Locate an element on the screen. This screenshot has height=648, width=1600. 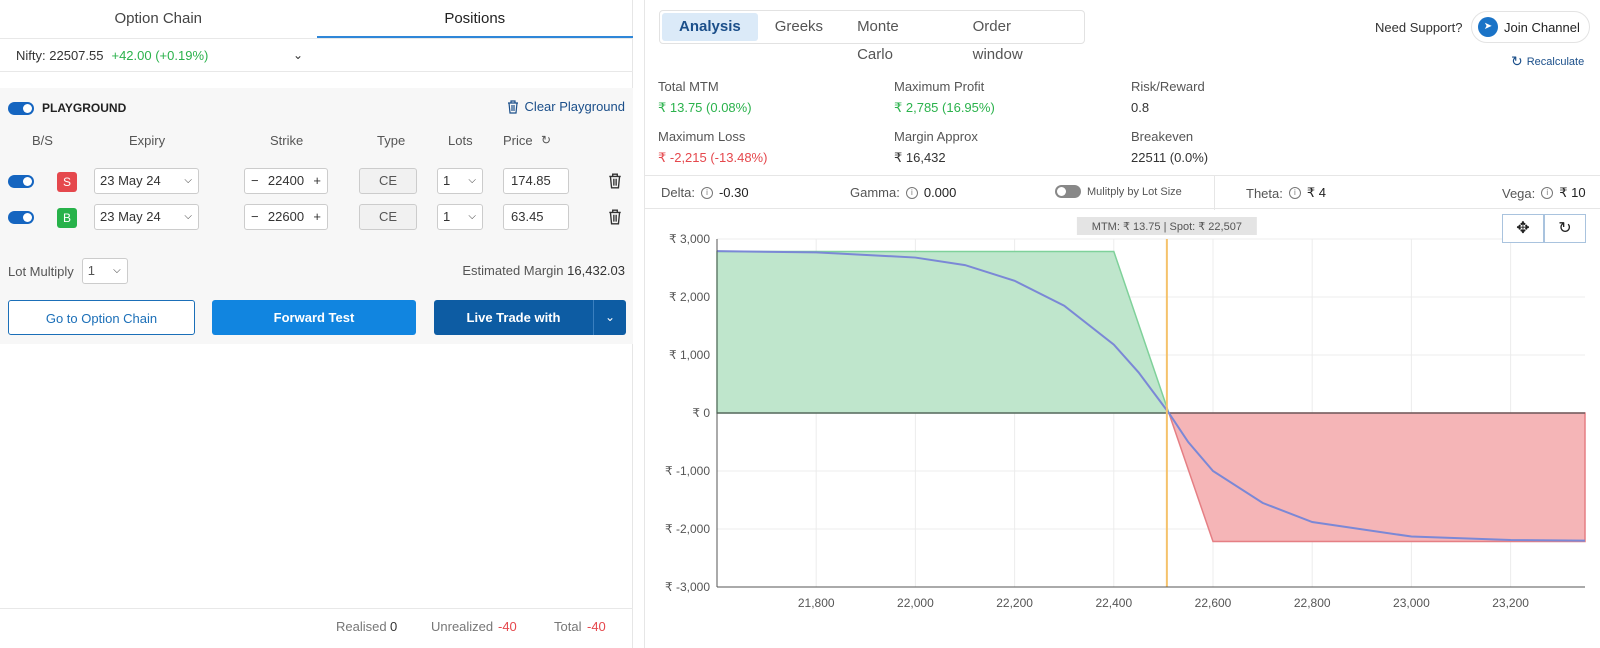
join-channel-label: Join Channel is located at coordinates (1542, 27).